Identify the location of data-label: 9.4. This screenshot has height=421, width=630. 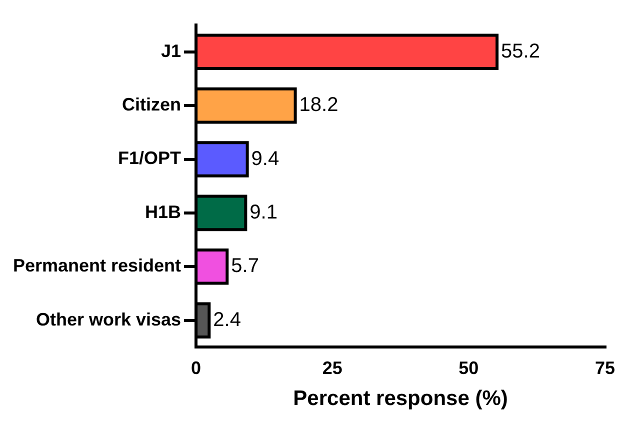
(265, 159).